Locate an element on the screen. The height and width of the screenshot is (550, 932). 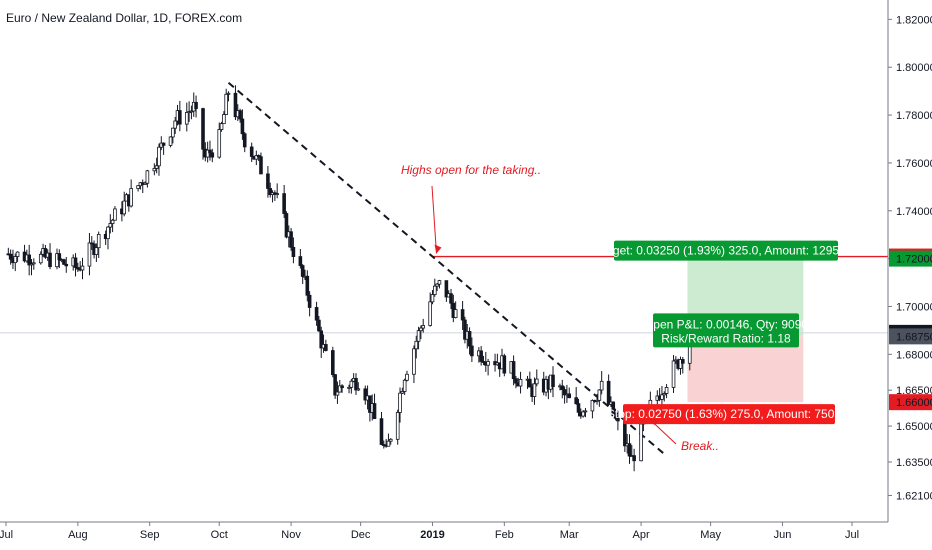
price-tick-label: 1.63500 is located at coordinates (914, 463).